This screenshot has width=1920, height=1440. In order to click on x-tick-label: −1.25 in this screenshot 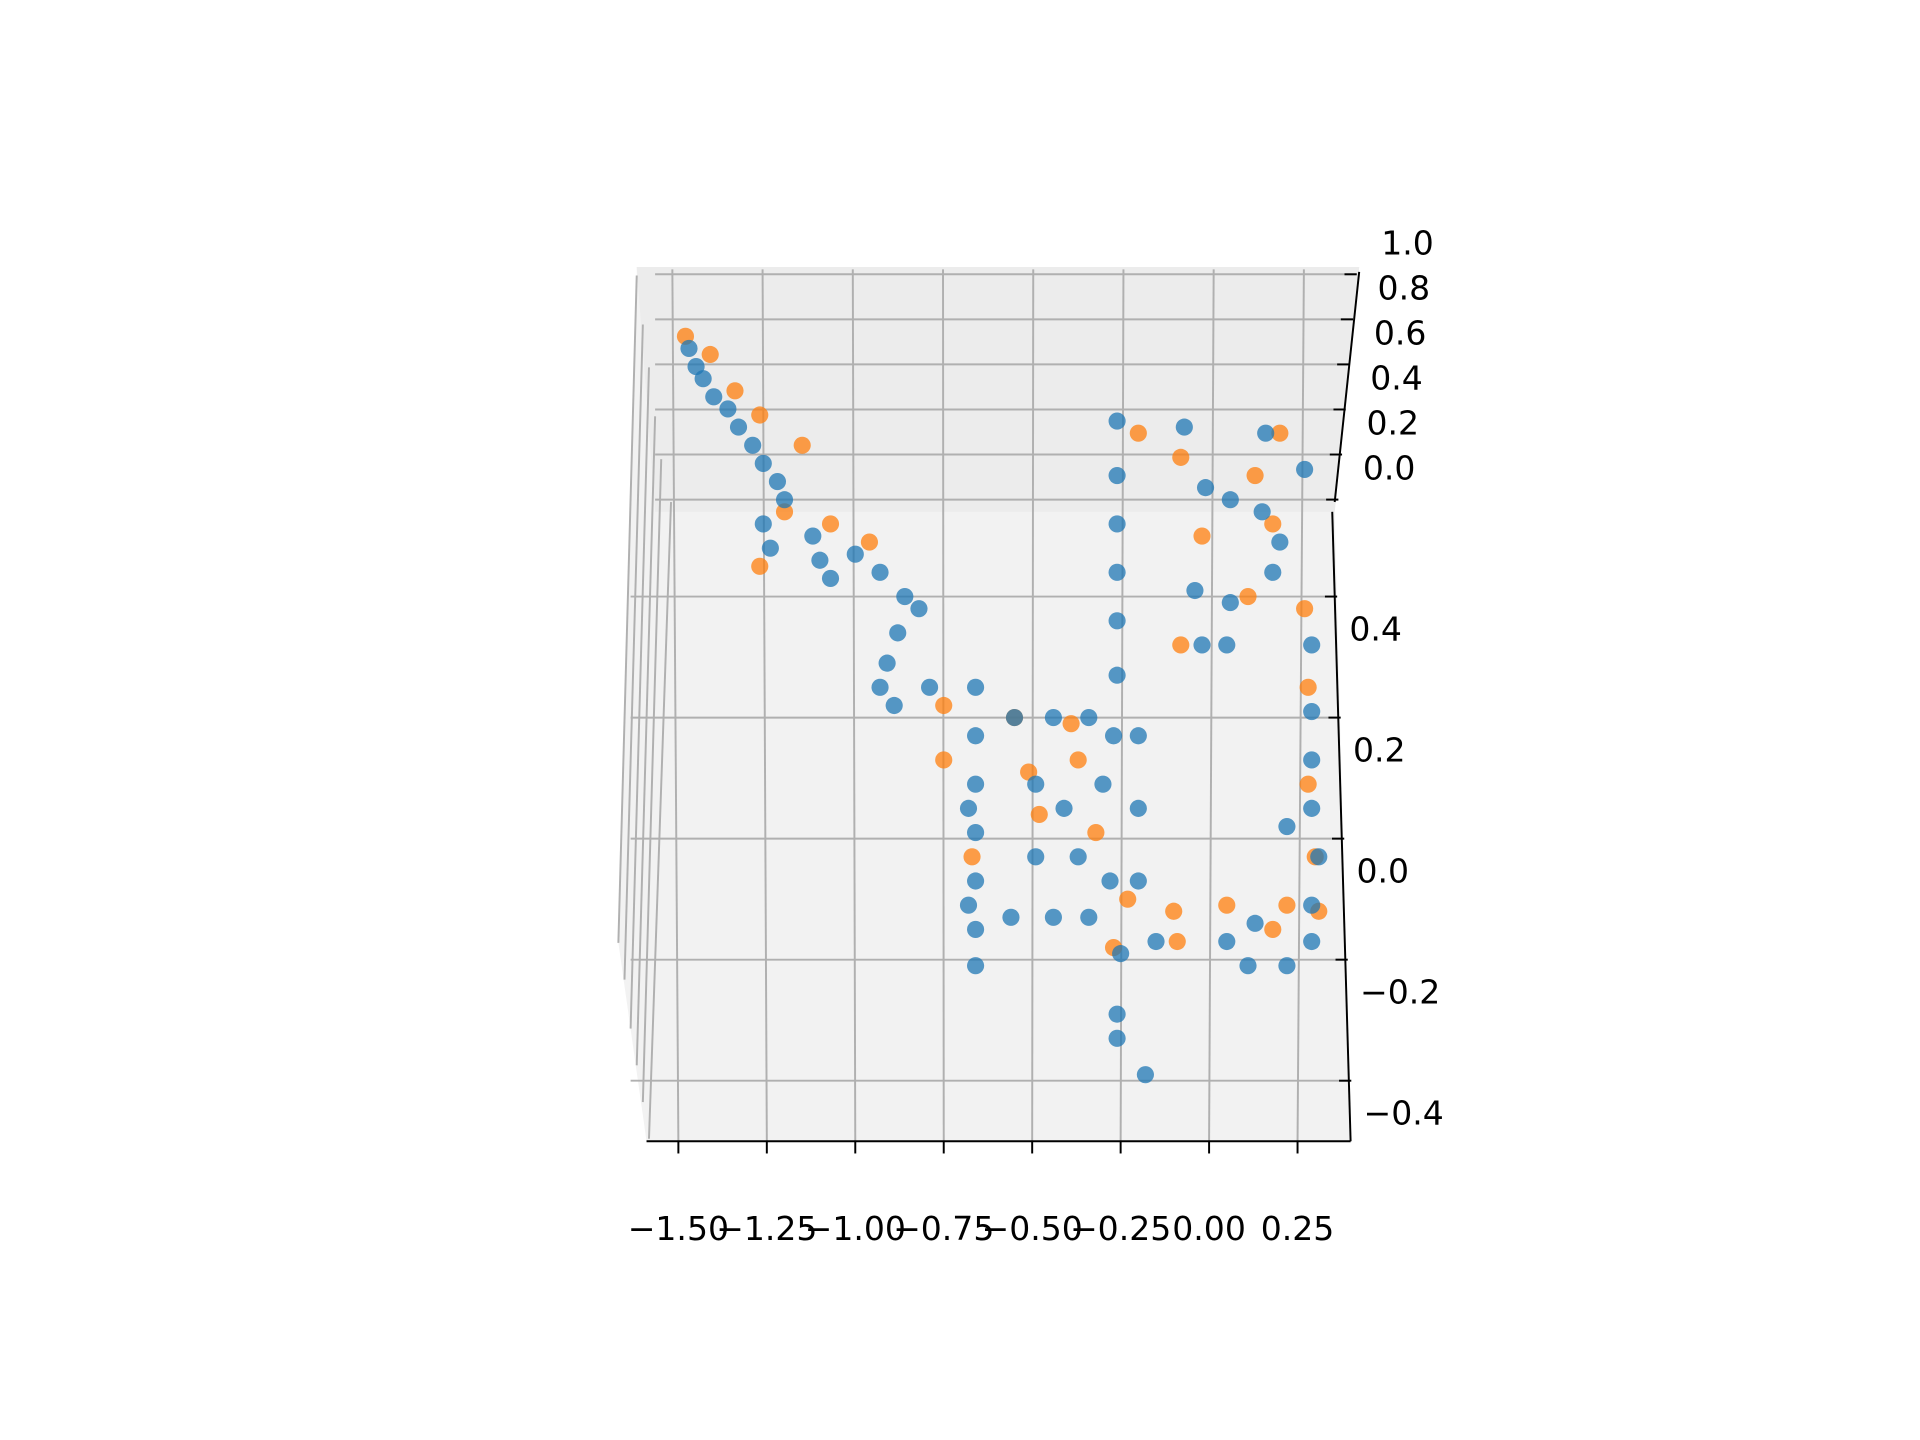, I will do `click(766, 1228)`.